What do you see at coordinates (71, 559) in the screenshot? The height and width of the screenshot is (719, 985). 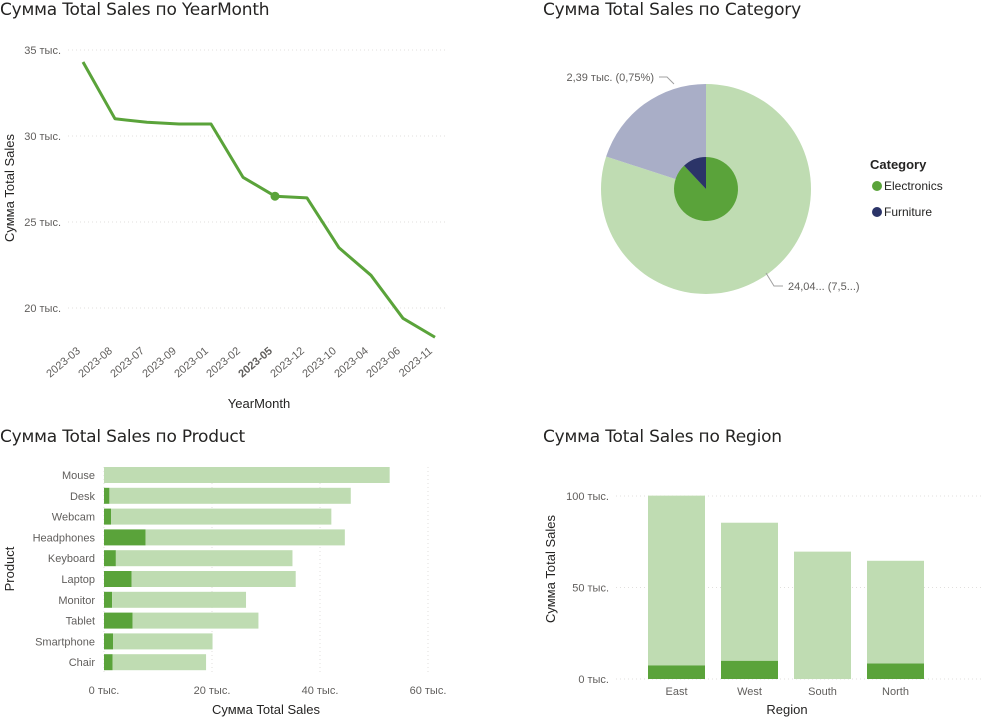 I see `y-tick-label: Keyboard` at bounding box center [71, 559].